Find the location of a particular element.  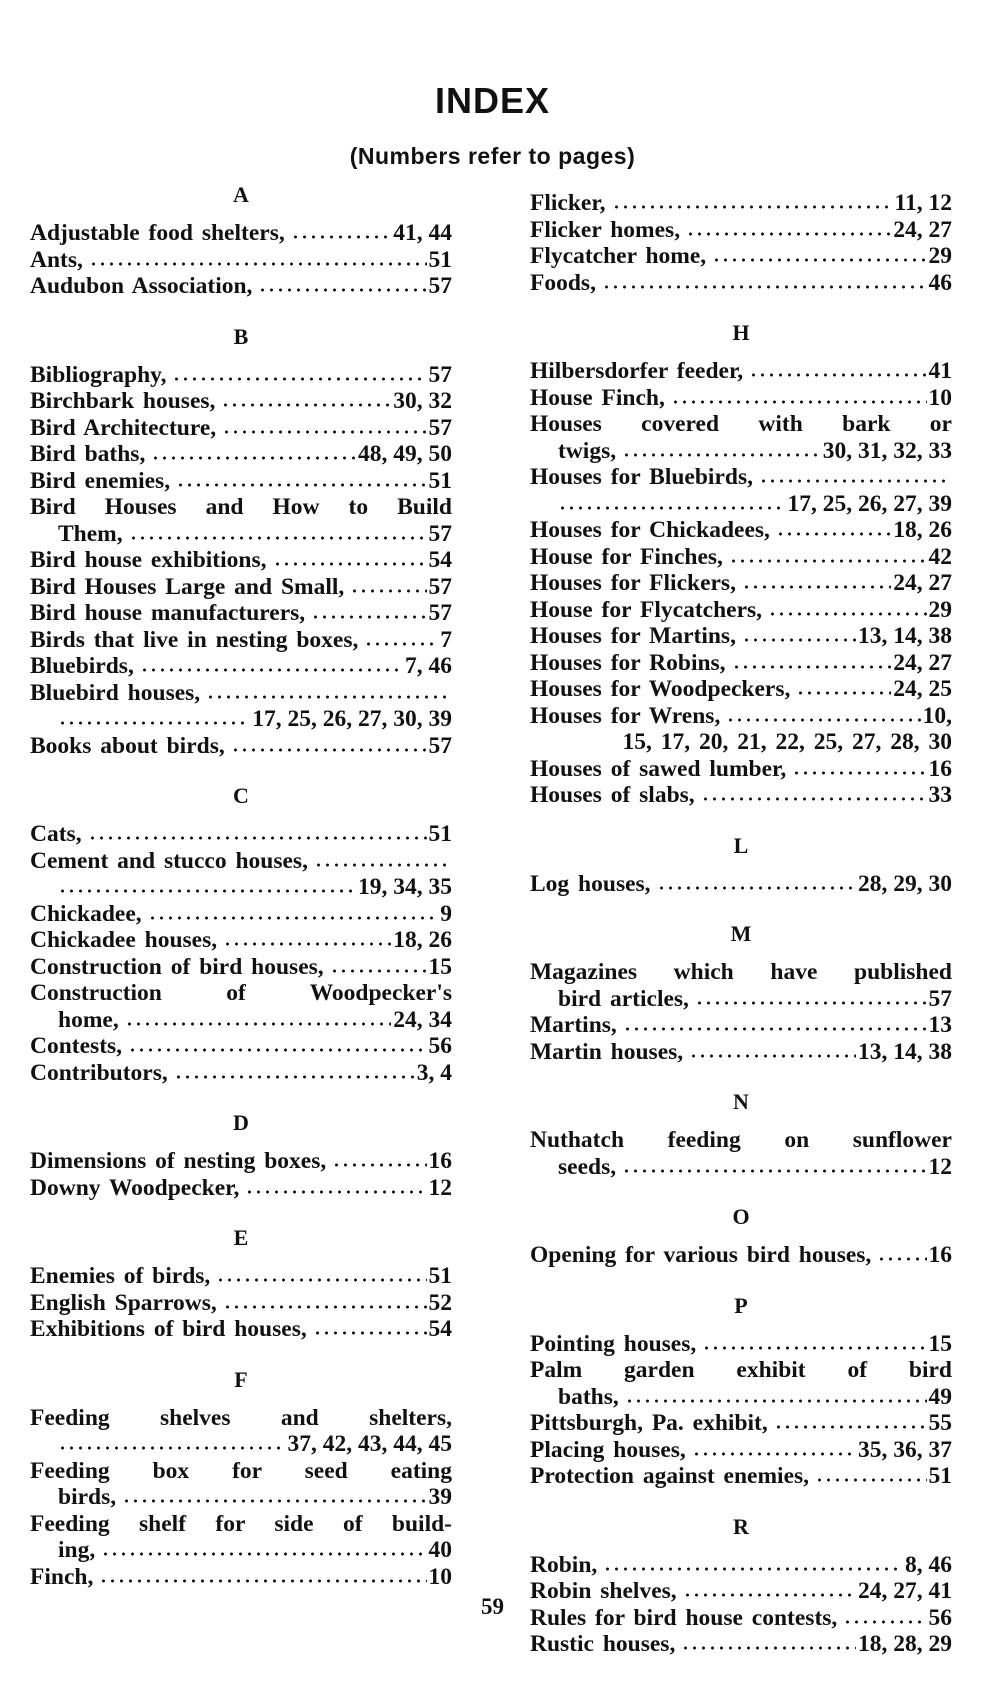

index-entry-line: Houses for Woodpeckers, 24, 25 is located at coordinates (741, 689).